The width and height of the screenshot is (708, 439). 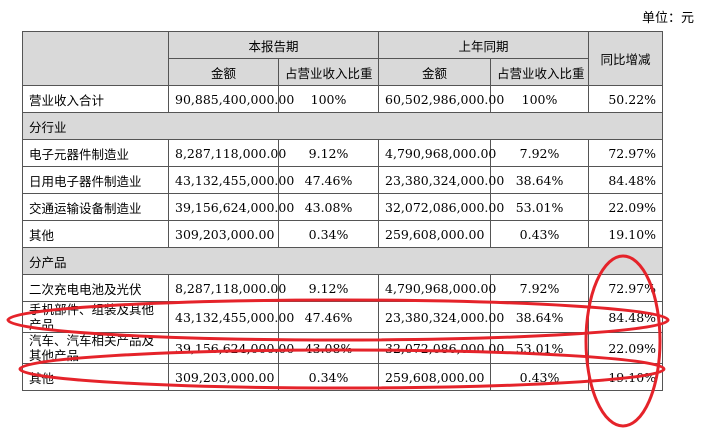 I want to click on section-header-industry: 分行业, so click(x=342, y=126).